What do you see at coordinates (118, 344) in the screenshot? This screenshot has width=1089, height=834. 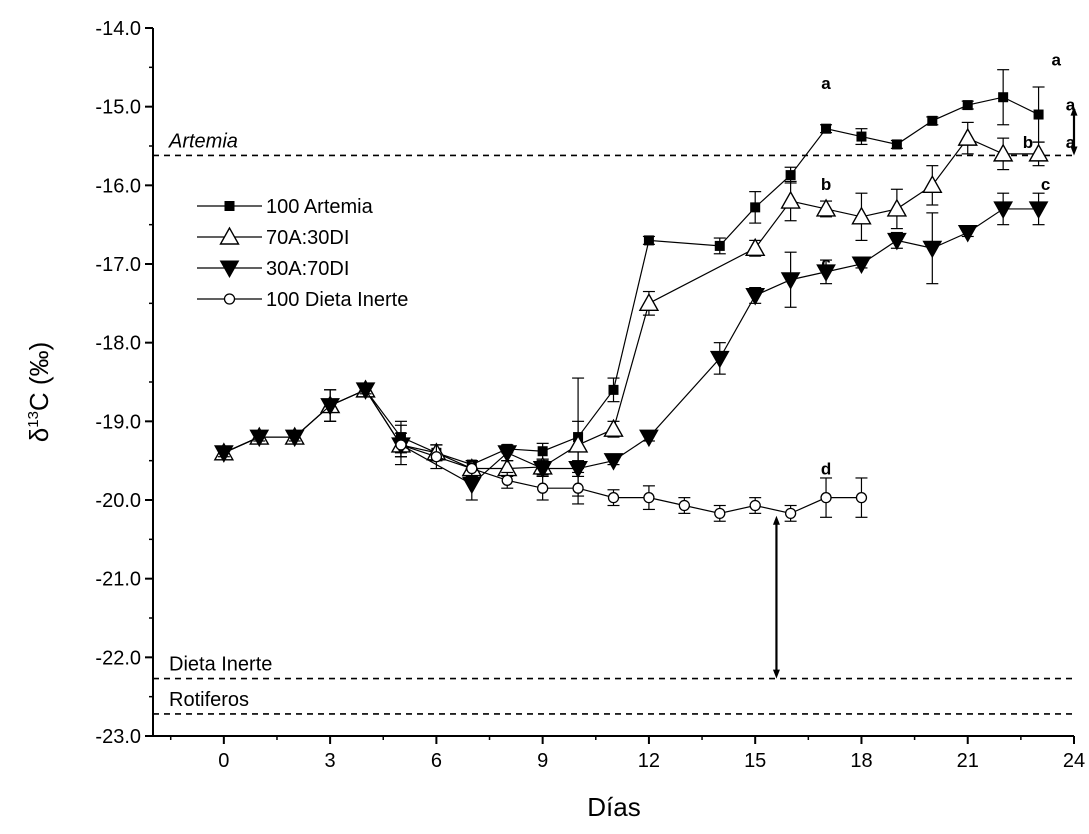 I see `y-tick-label: -18.0` at bounding box center [118, 344].